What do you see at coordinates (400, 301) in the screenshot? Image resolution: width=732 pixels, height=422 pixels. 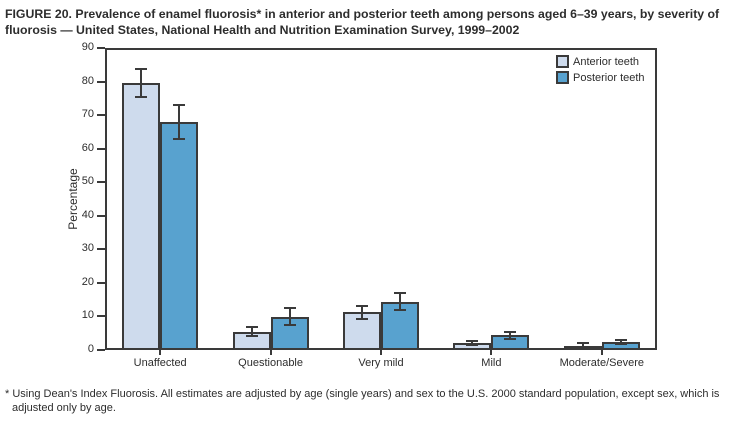 I see `error-bar-posterior-teeth-very-mild` at bounding box center [400, 301].